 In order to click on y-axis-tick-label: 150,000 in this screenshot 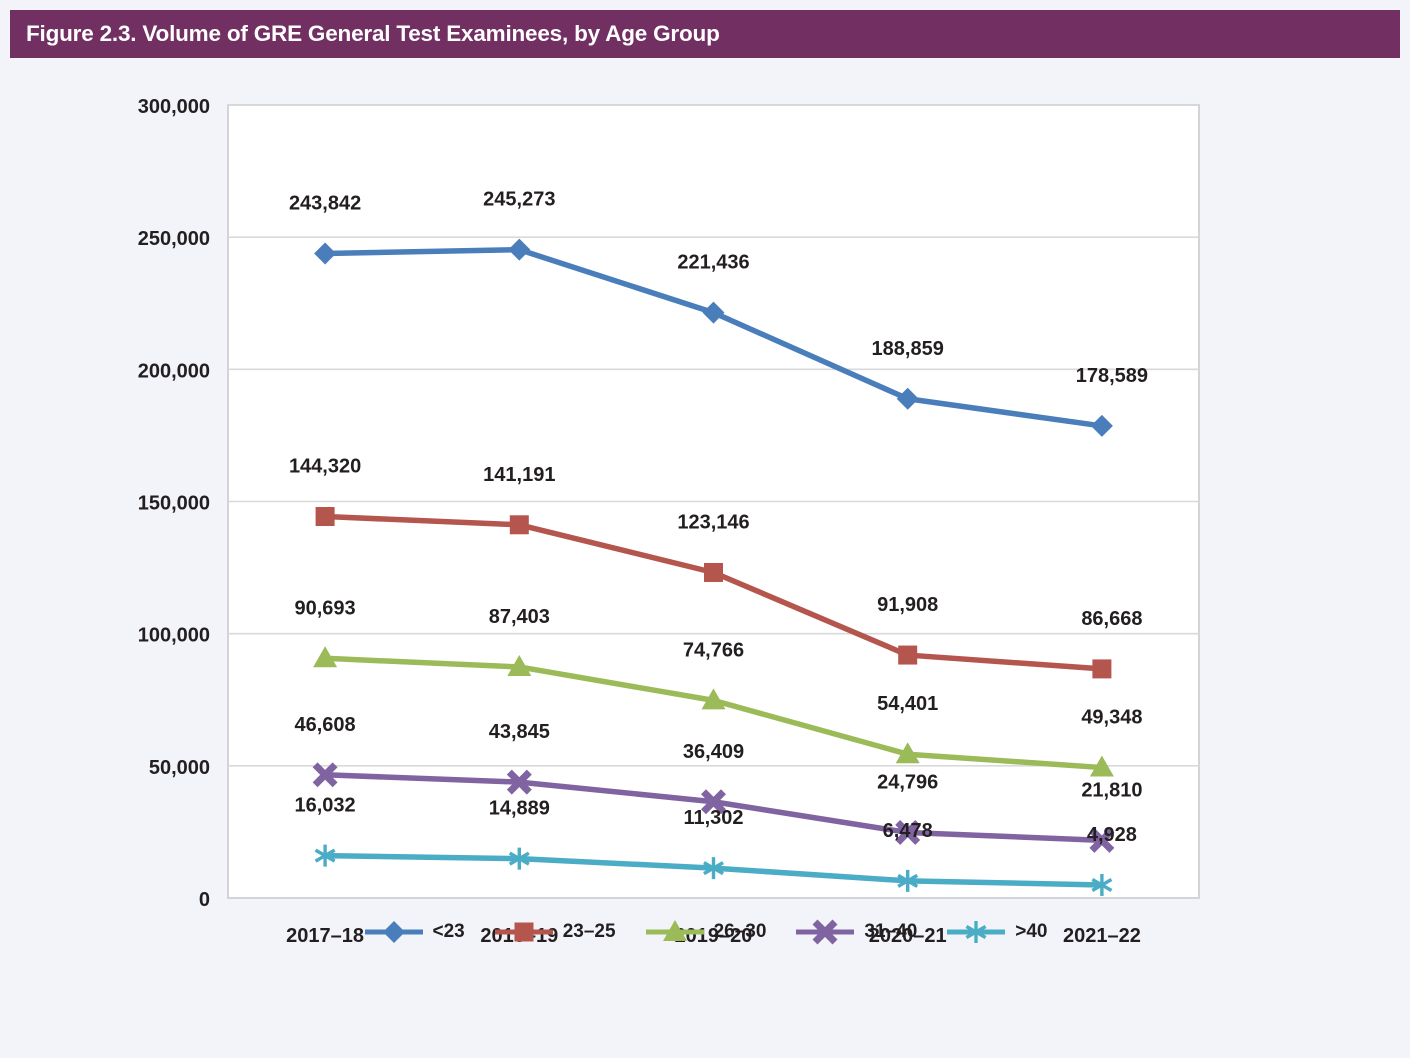, I will do `click(174, 504)`.